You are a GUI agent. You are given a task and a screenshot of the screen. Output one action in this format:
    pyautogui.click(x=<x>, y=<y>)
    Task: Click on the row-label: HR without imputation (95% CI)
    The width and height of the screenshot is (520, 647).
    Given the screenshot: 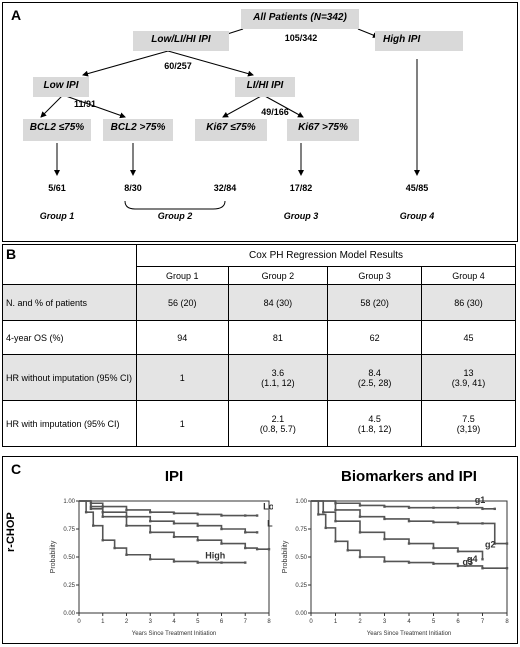 What is the action you would take?
    pyautogui.click(x=69, y=377)
    